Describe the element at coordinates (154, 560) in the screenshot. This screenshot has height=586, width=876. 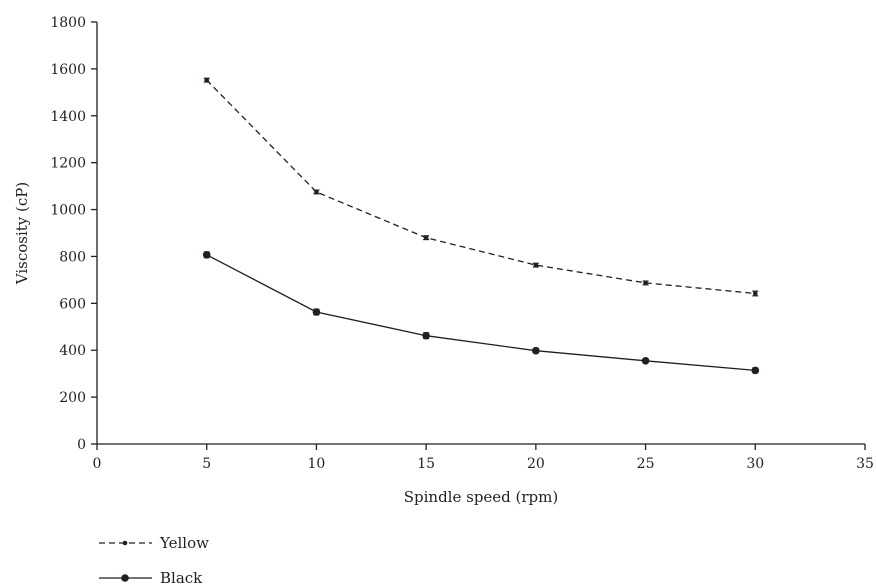
I see `legend: Yellow Black` at that location.